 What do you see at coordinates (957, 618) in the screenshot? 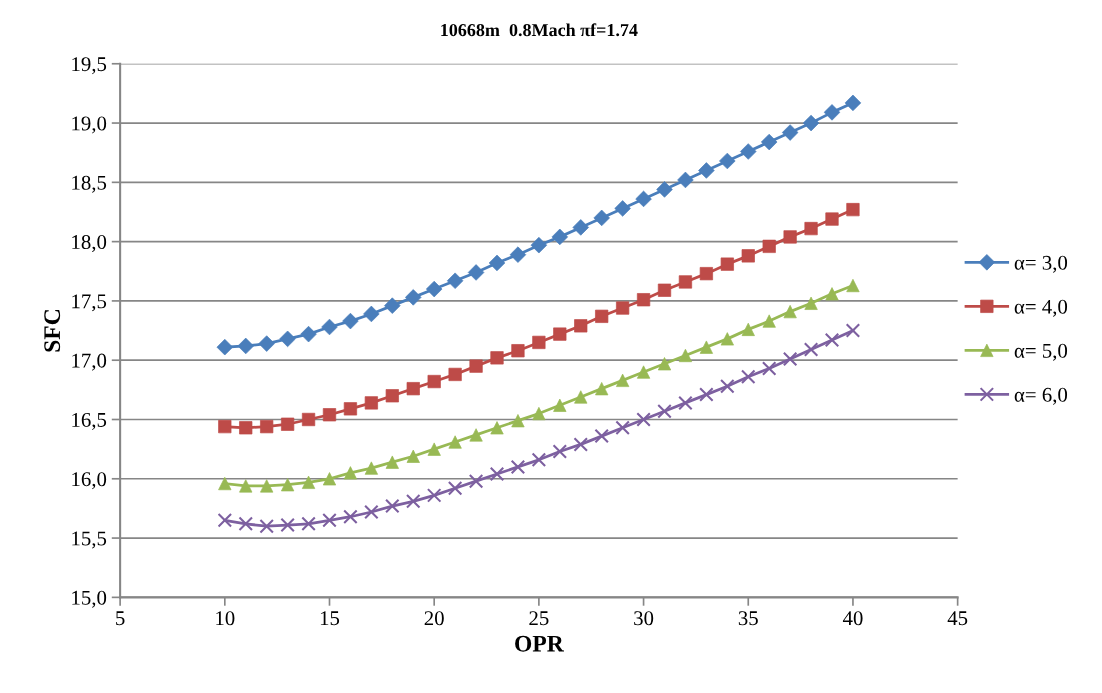
I see `x-tick-label: 45` at bounding box center [957, 618].